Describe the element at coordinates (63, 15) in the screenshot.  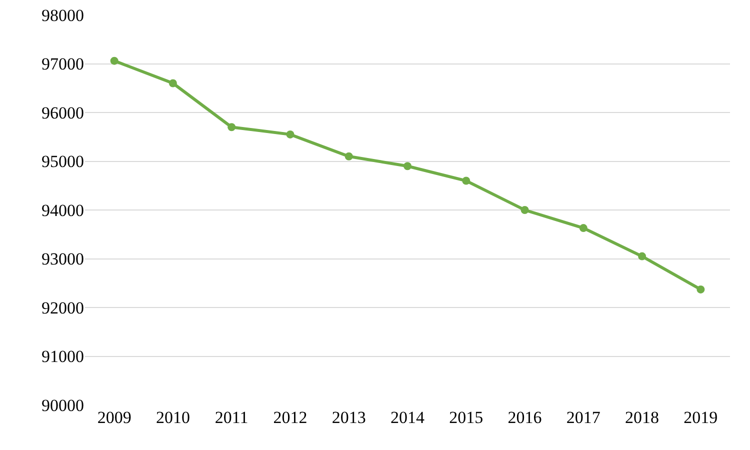
I see `y-tick-label: 98000` at that location.